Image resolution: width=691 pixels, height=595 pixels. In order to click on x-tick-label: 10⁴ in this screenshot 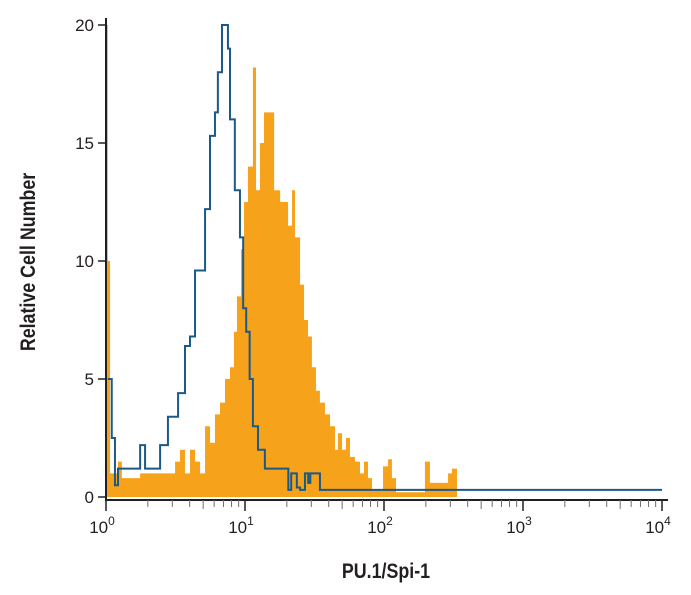, I will do `click(658, 525)`.